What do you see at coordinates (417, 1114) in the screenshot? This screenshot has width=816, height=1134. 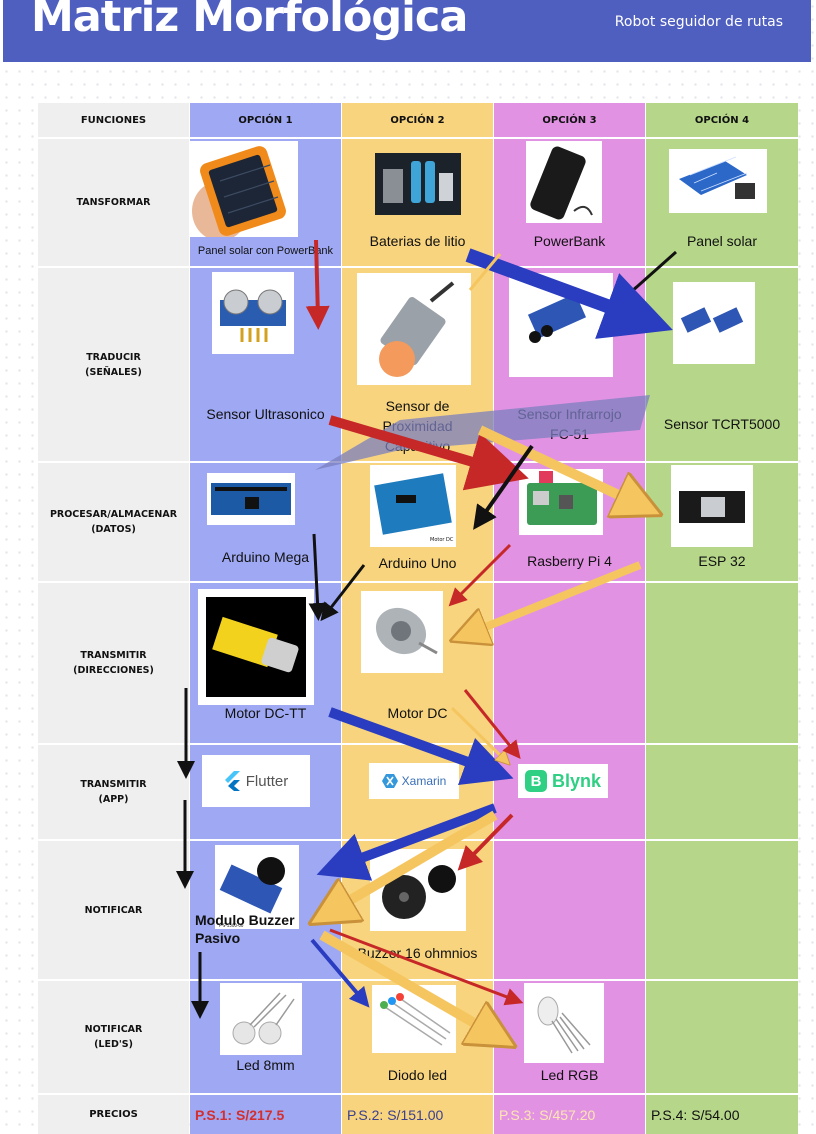 I see `price-option-2: P.S.2: S/151.00` at bounding box center [417, 1114].